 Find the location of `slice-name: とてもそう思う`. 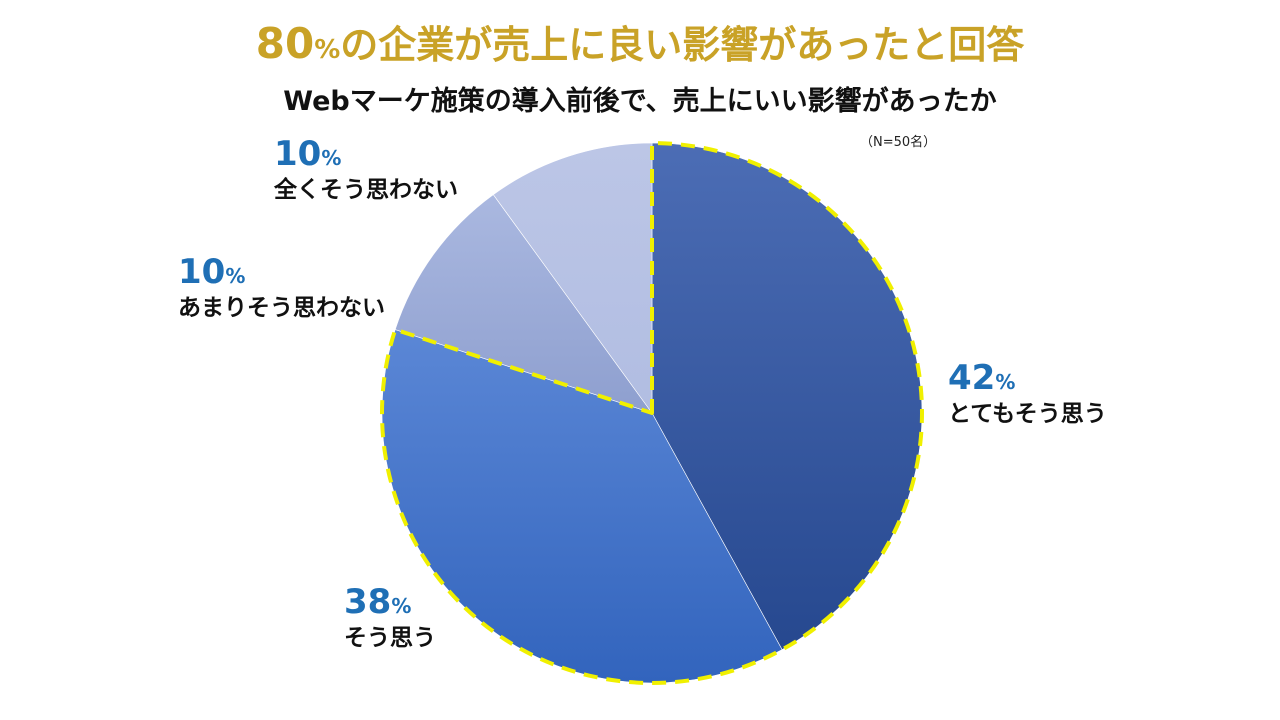

slice-name: とてもそう思う is located at coordinates (1027, 414).